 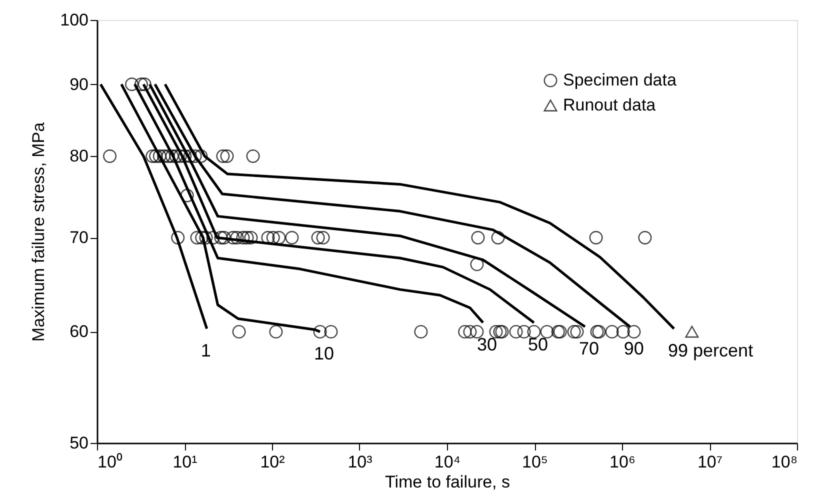 I want to click on x-tick-label: 10⁸, so click(x=784, y=462).